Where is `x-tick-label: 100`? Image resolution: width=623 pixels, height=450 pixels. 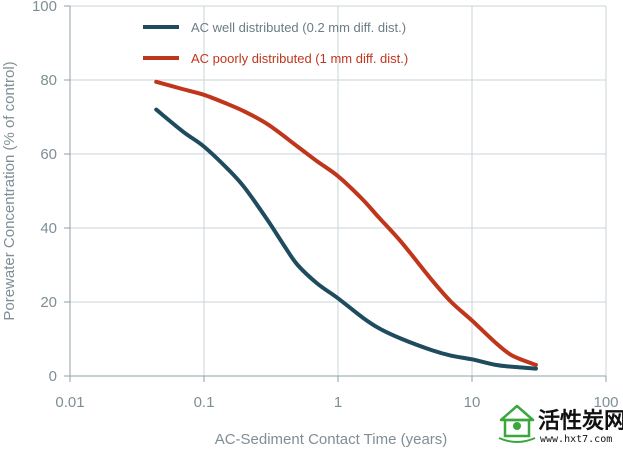 x-tick-label: 100 is located at coordinates (605, 402).